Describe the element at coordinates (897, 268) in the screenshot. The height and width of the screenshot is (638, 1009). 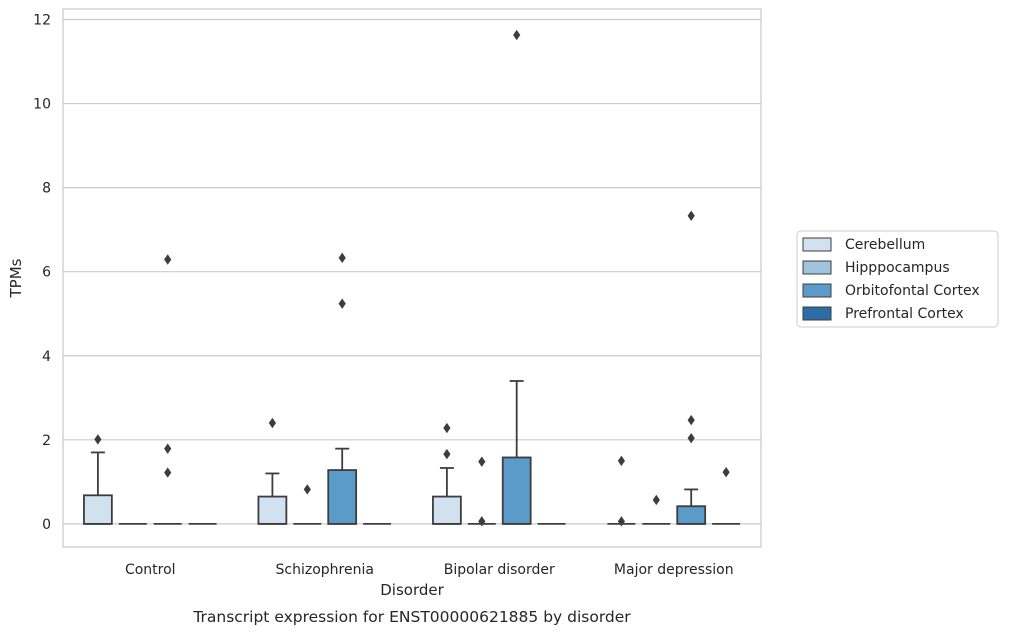
I see `legend-label: Hipppocampus` at that location.